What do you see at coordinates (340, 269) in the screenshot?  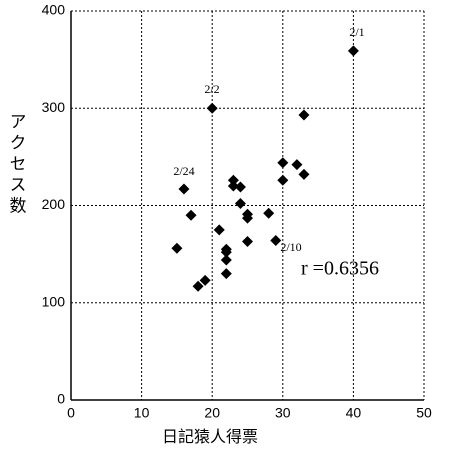 I see `annotation: r =0.6356` at bounding box center [340, 269].